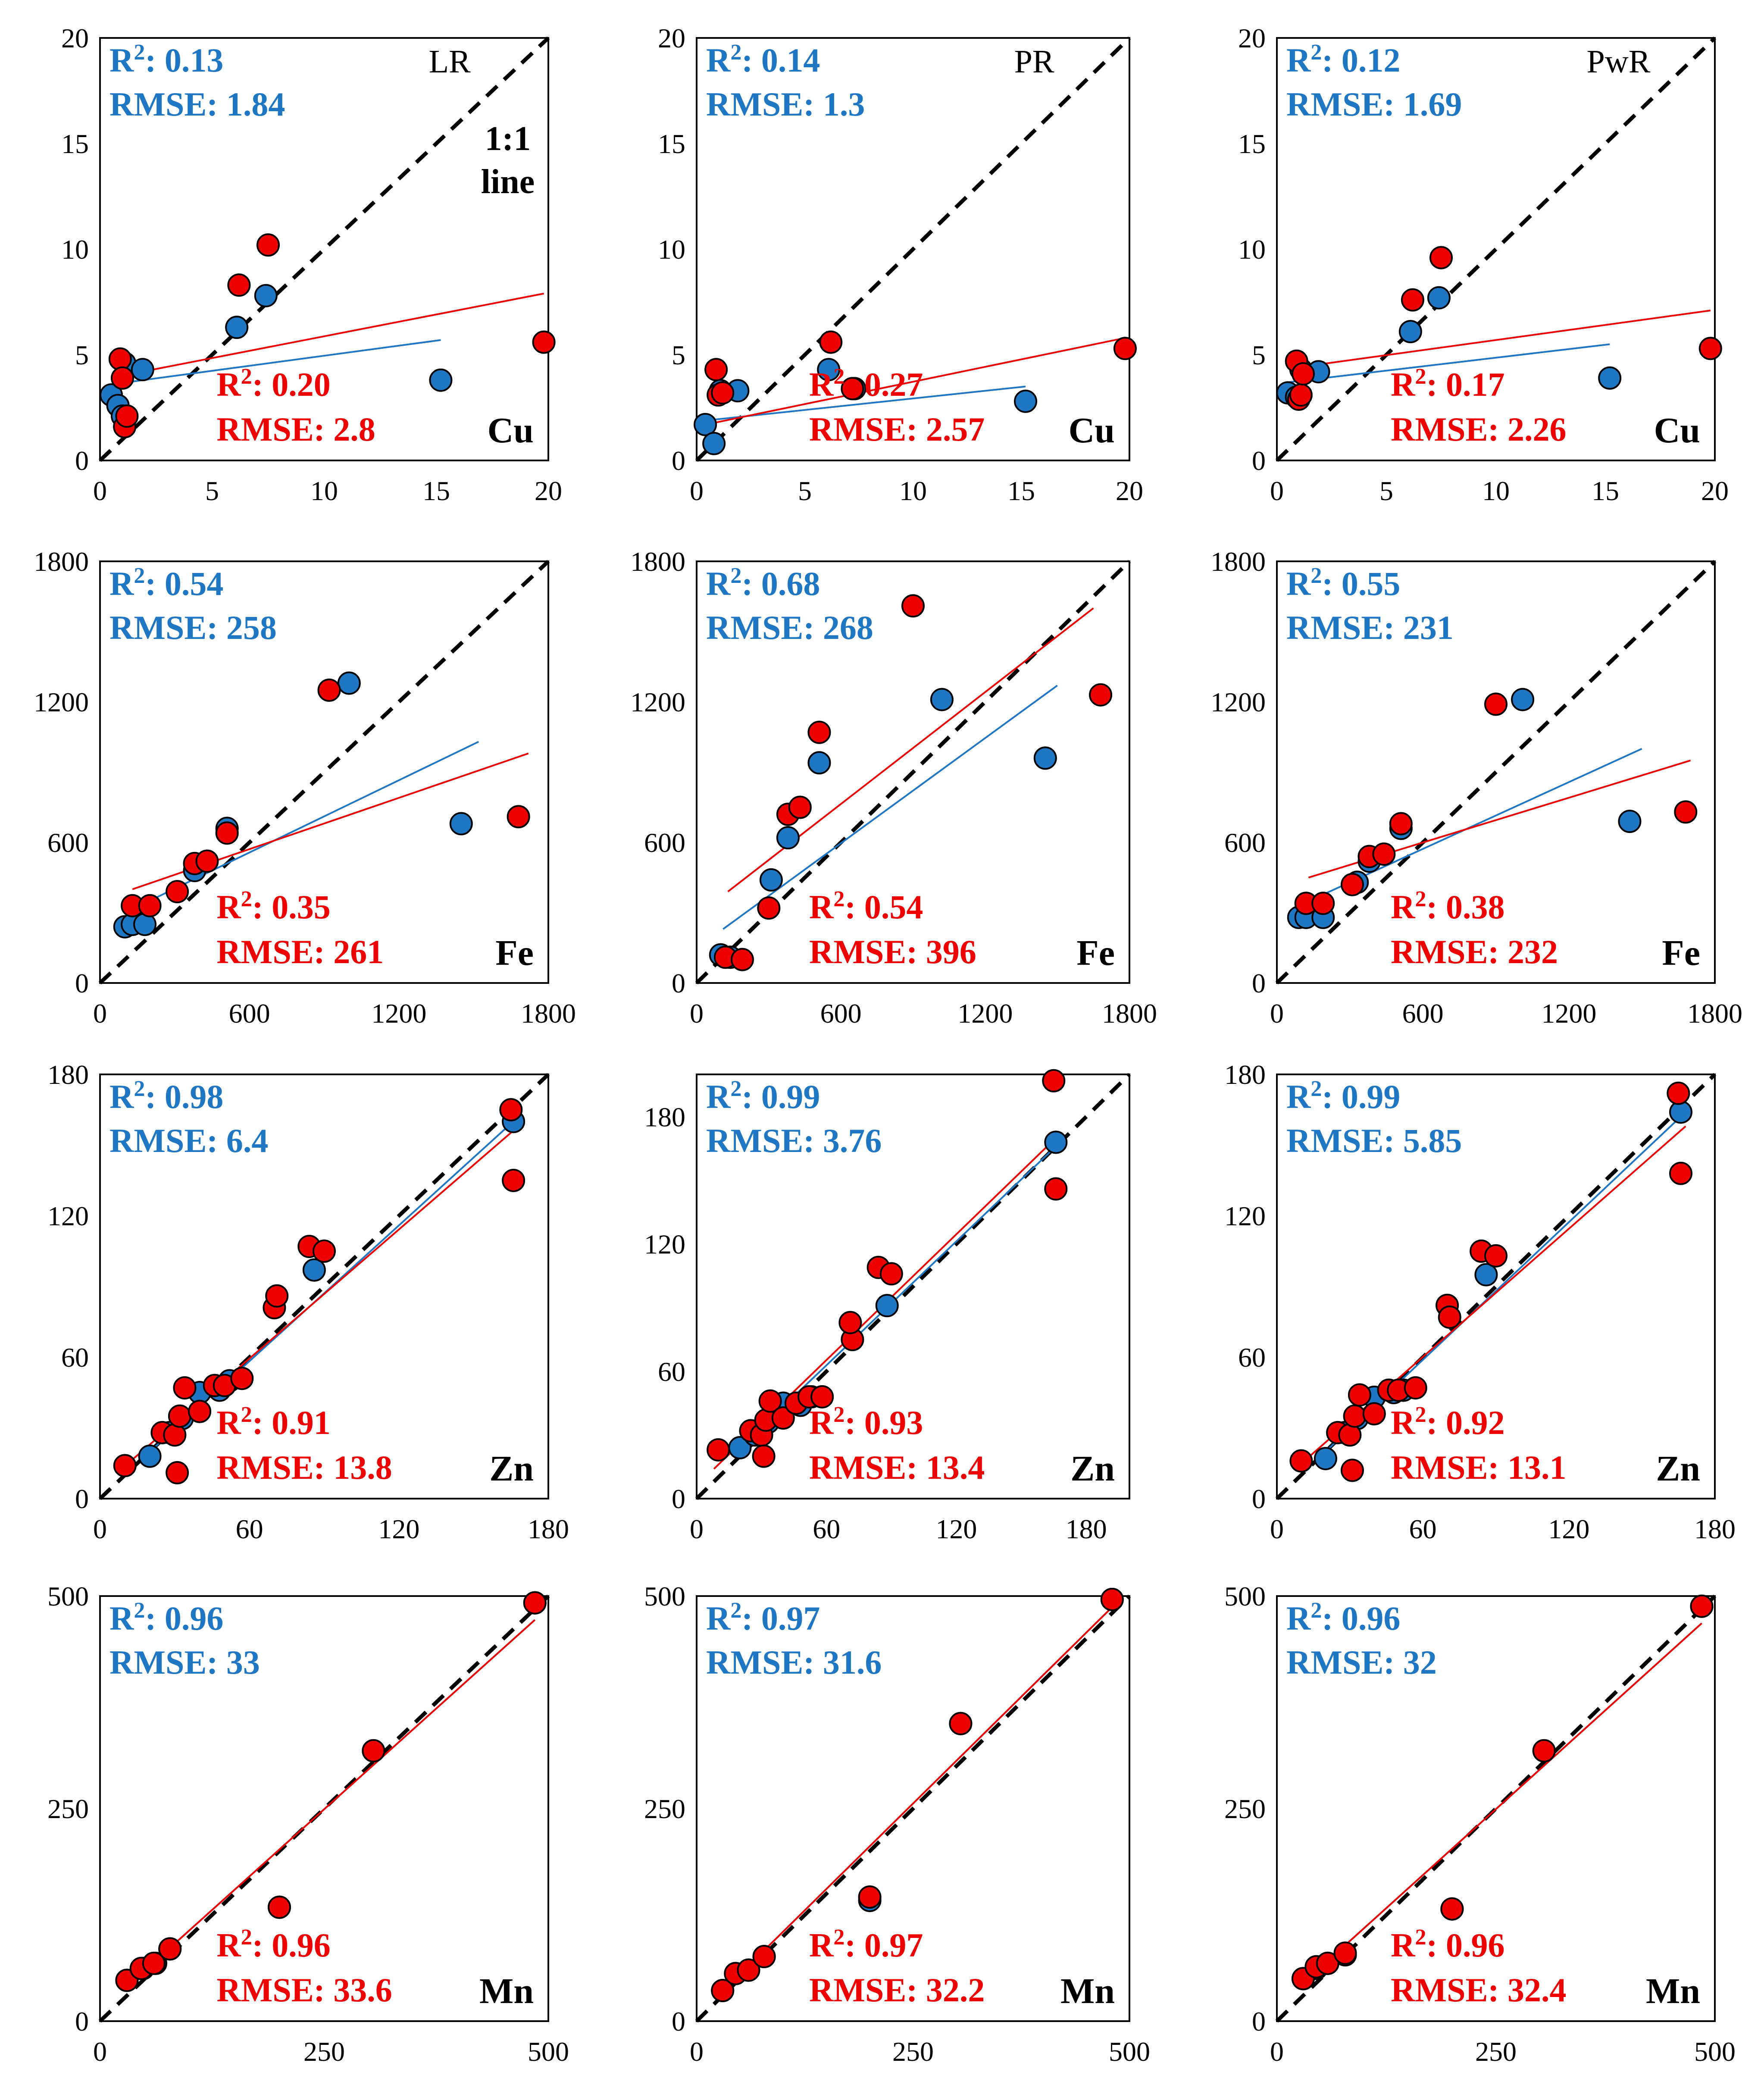 The width and height of the screenshot is (1764, 2091). I want to click on one-to-one-note: 1:1, so click(508, 139).